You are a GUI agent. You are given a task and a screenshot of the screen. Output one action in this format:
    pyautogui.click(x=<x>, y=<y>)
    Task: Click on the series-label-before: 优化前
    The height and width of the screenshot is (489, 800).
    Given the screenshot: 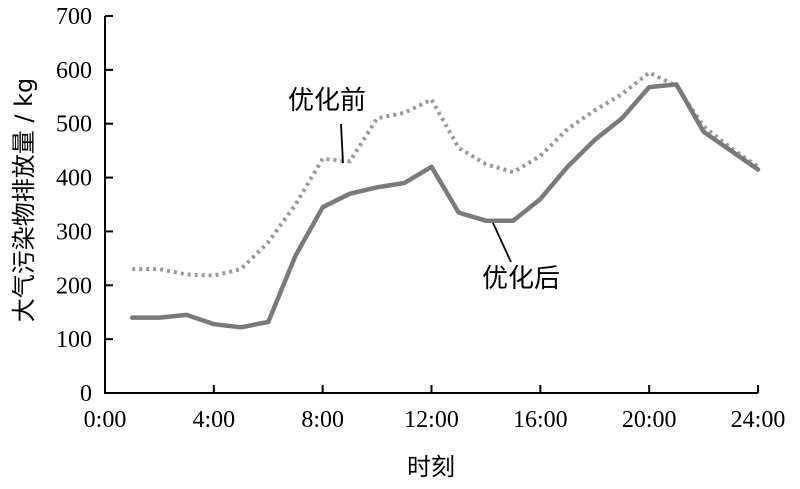 What is the action you would take?
    pyautogui.click(x=327, y=101)
    